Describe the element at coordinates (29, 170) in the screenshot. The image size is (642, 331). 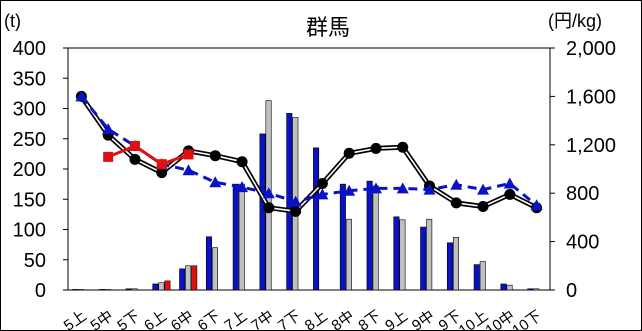
I see `y-left-tick-label: 200` at that location.